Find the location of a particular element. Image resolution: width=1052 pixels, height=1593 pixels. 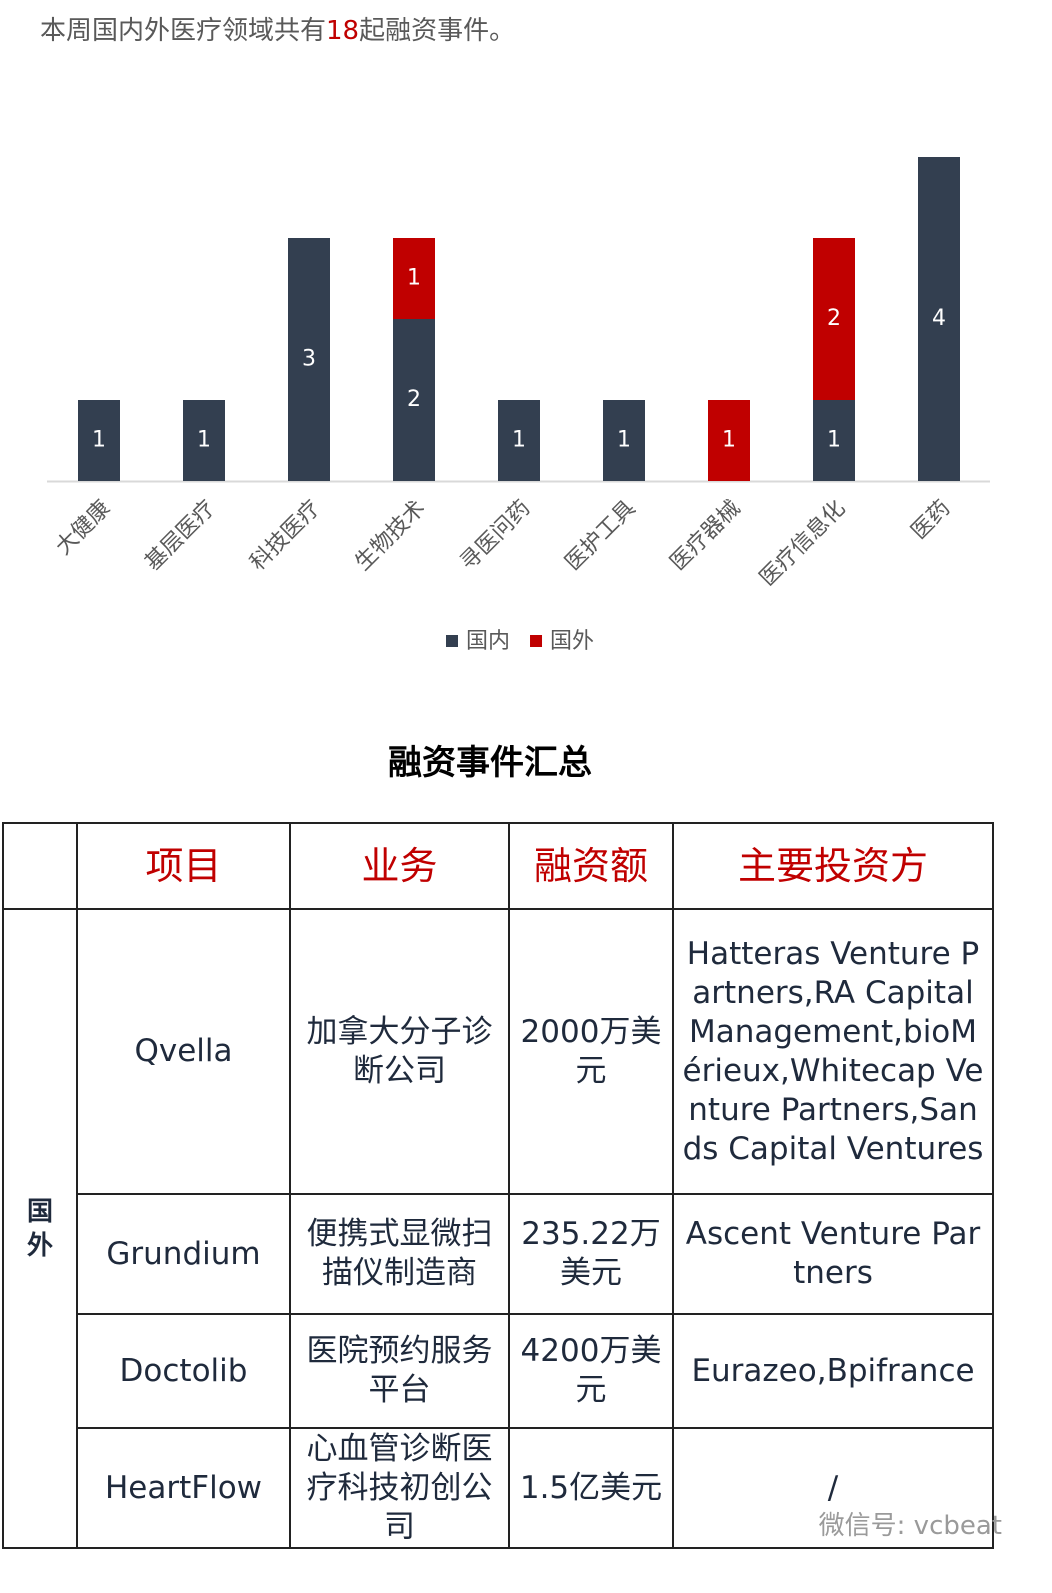

legend-label: 国内 is located at coordinates (488, 641).